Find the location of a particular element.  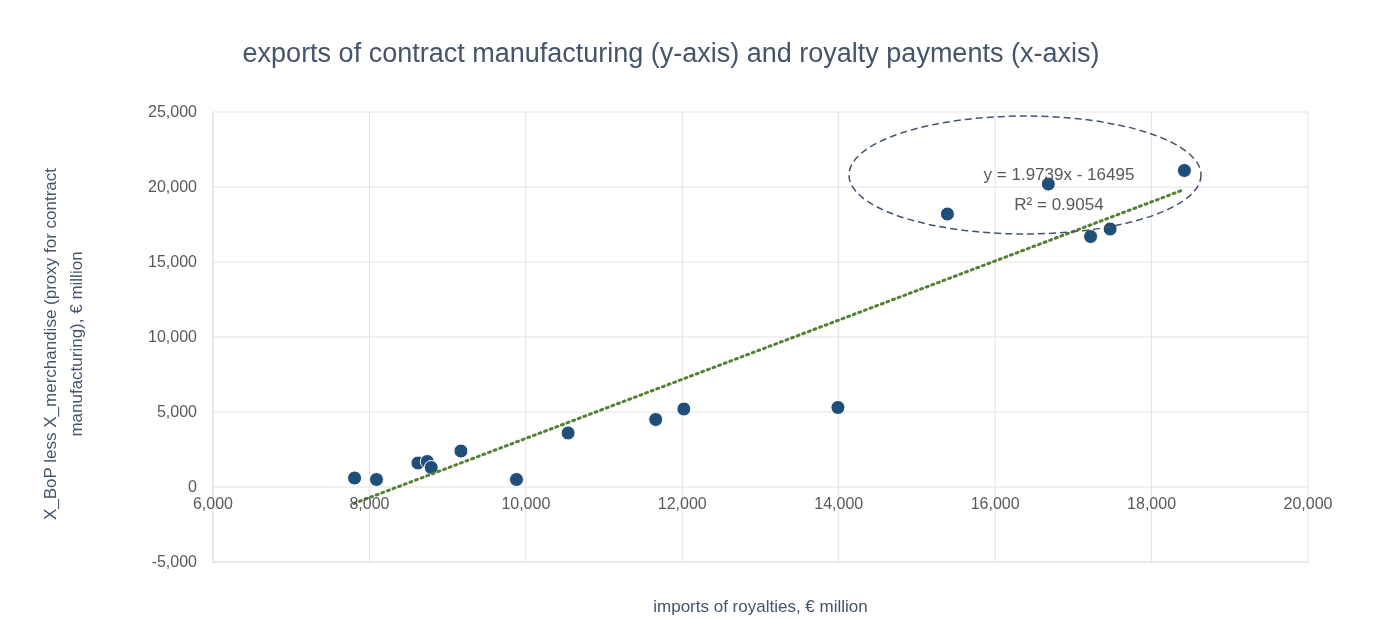

x-tick-label: 12,000 is located at coordinates (682, 503).